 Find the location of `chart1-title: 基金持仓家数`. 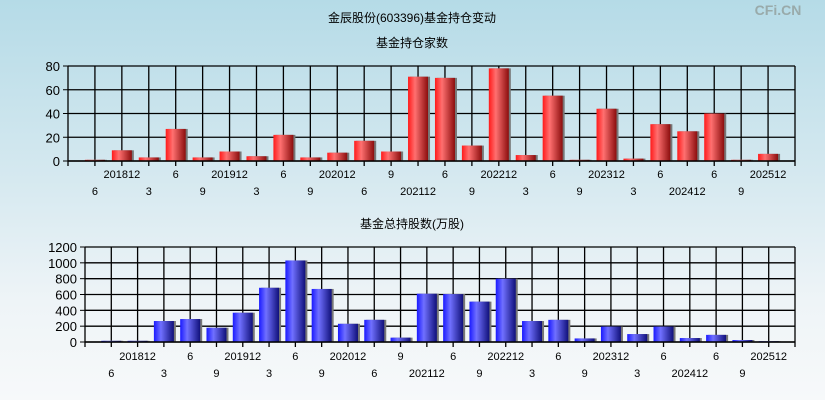

chart1-title: 基金持仓家数 is located at coordinates (412, 42).